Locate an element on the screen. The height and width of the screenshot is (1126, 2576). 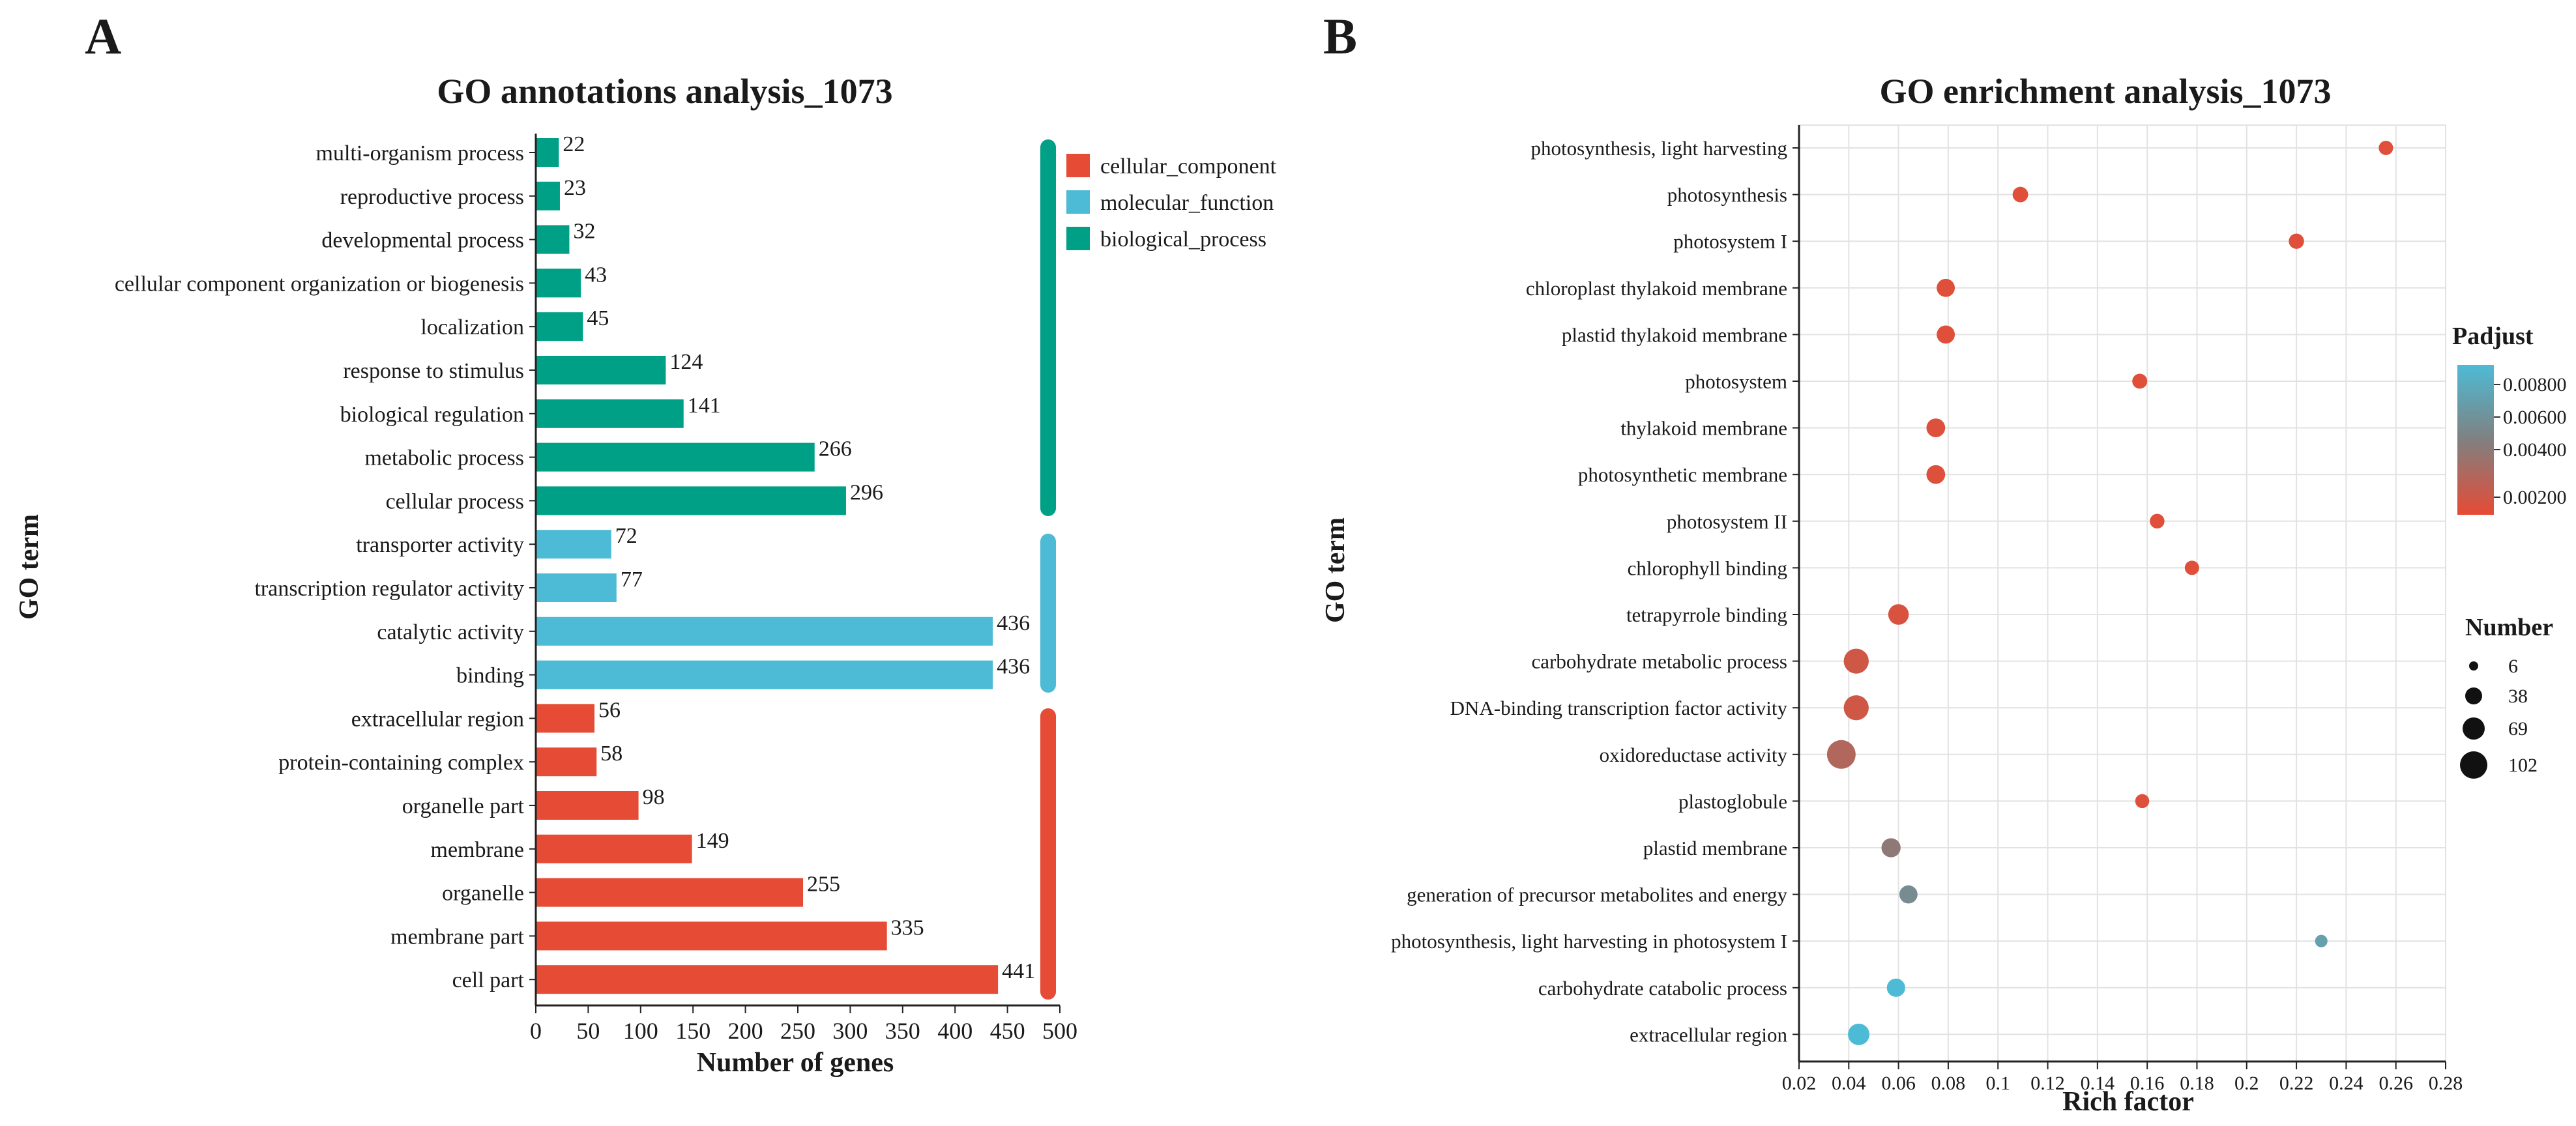
category-label: tetrapyrrole binding is located at coordinates (1707, 614).